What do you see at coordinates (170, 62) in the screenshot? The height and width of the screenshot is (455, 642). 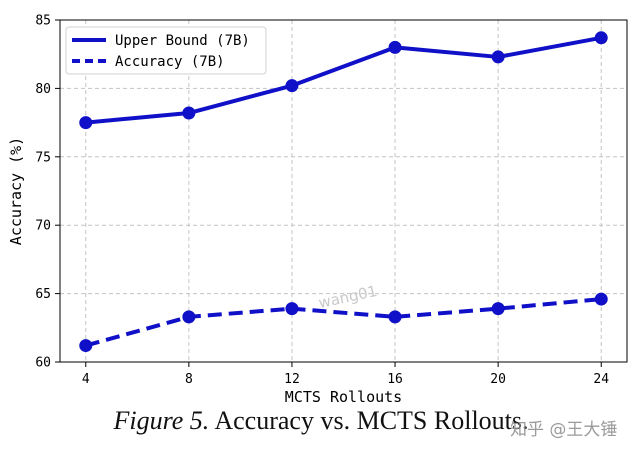 I see `legend-label-accuracy: Accuracy (7B)` at bounding box center [170, 62].